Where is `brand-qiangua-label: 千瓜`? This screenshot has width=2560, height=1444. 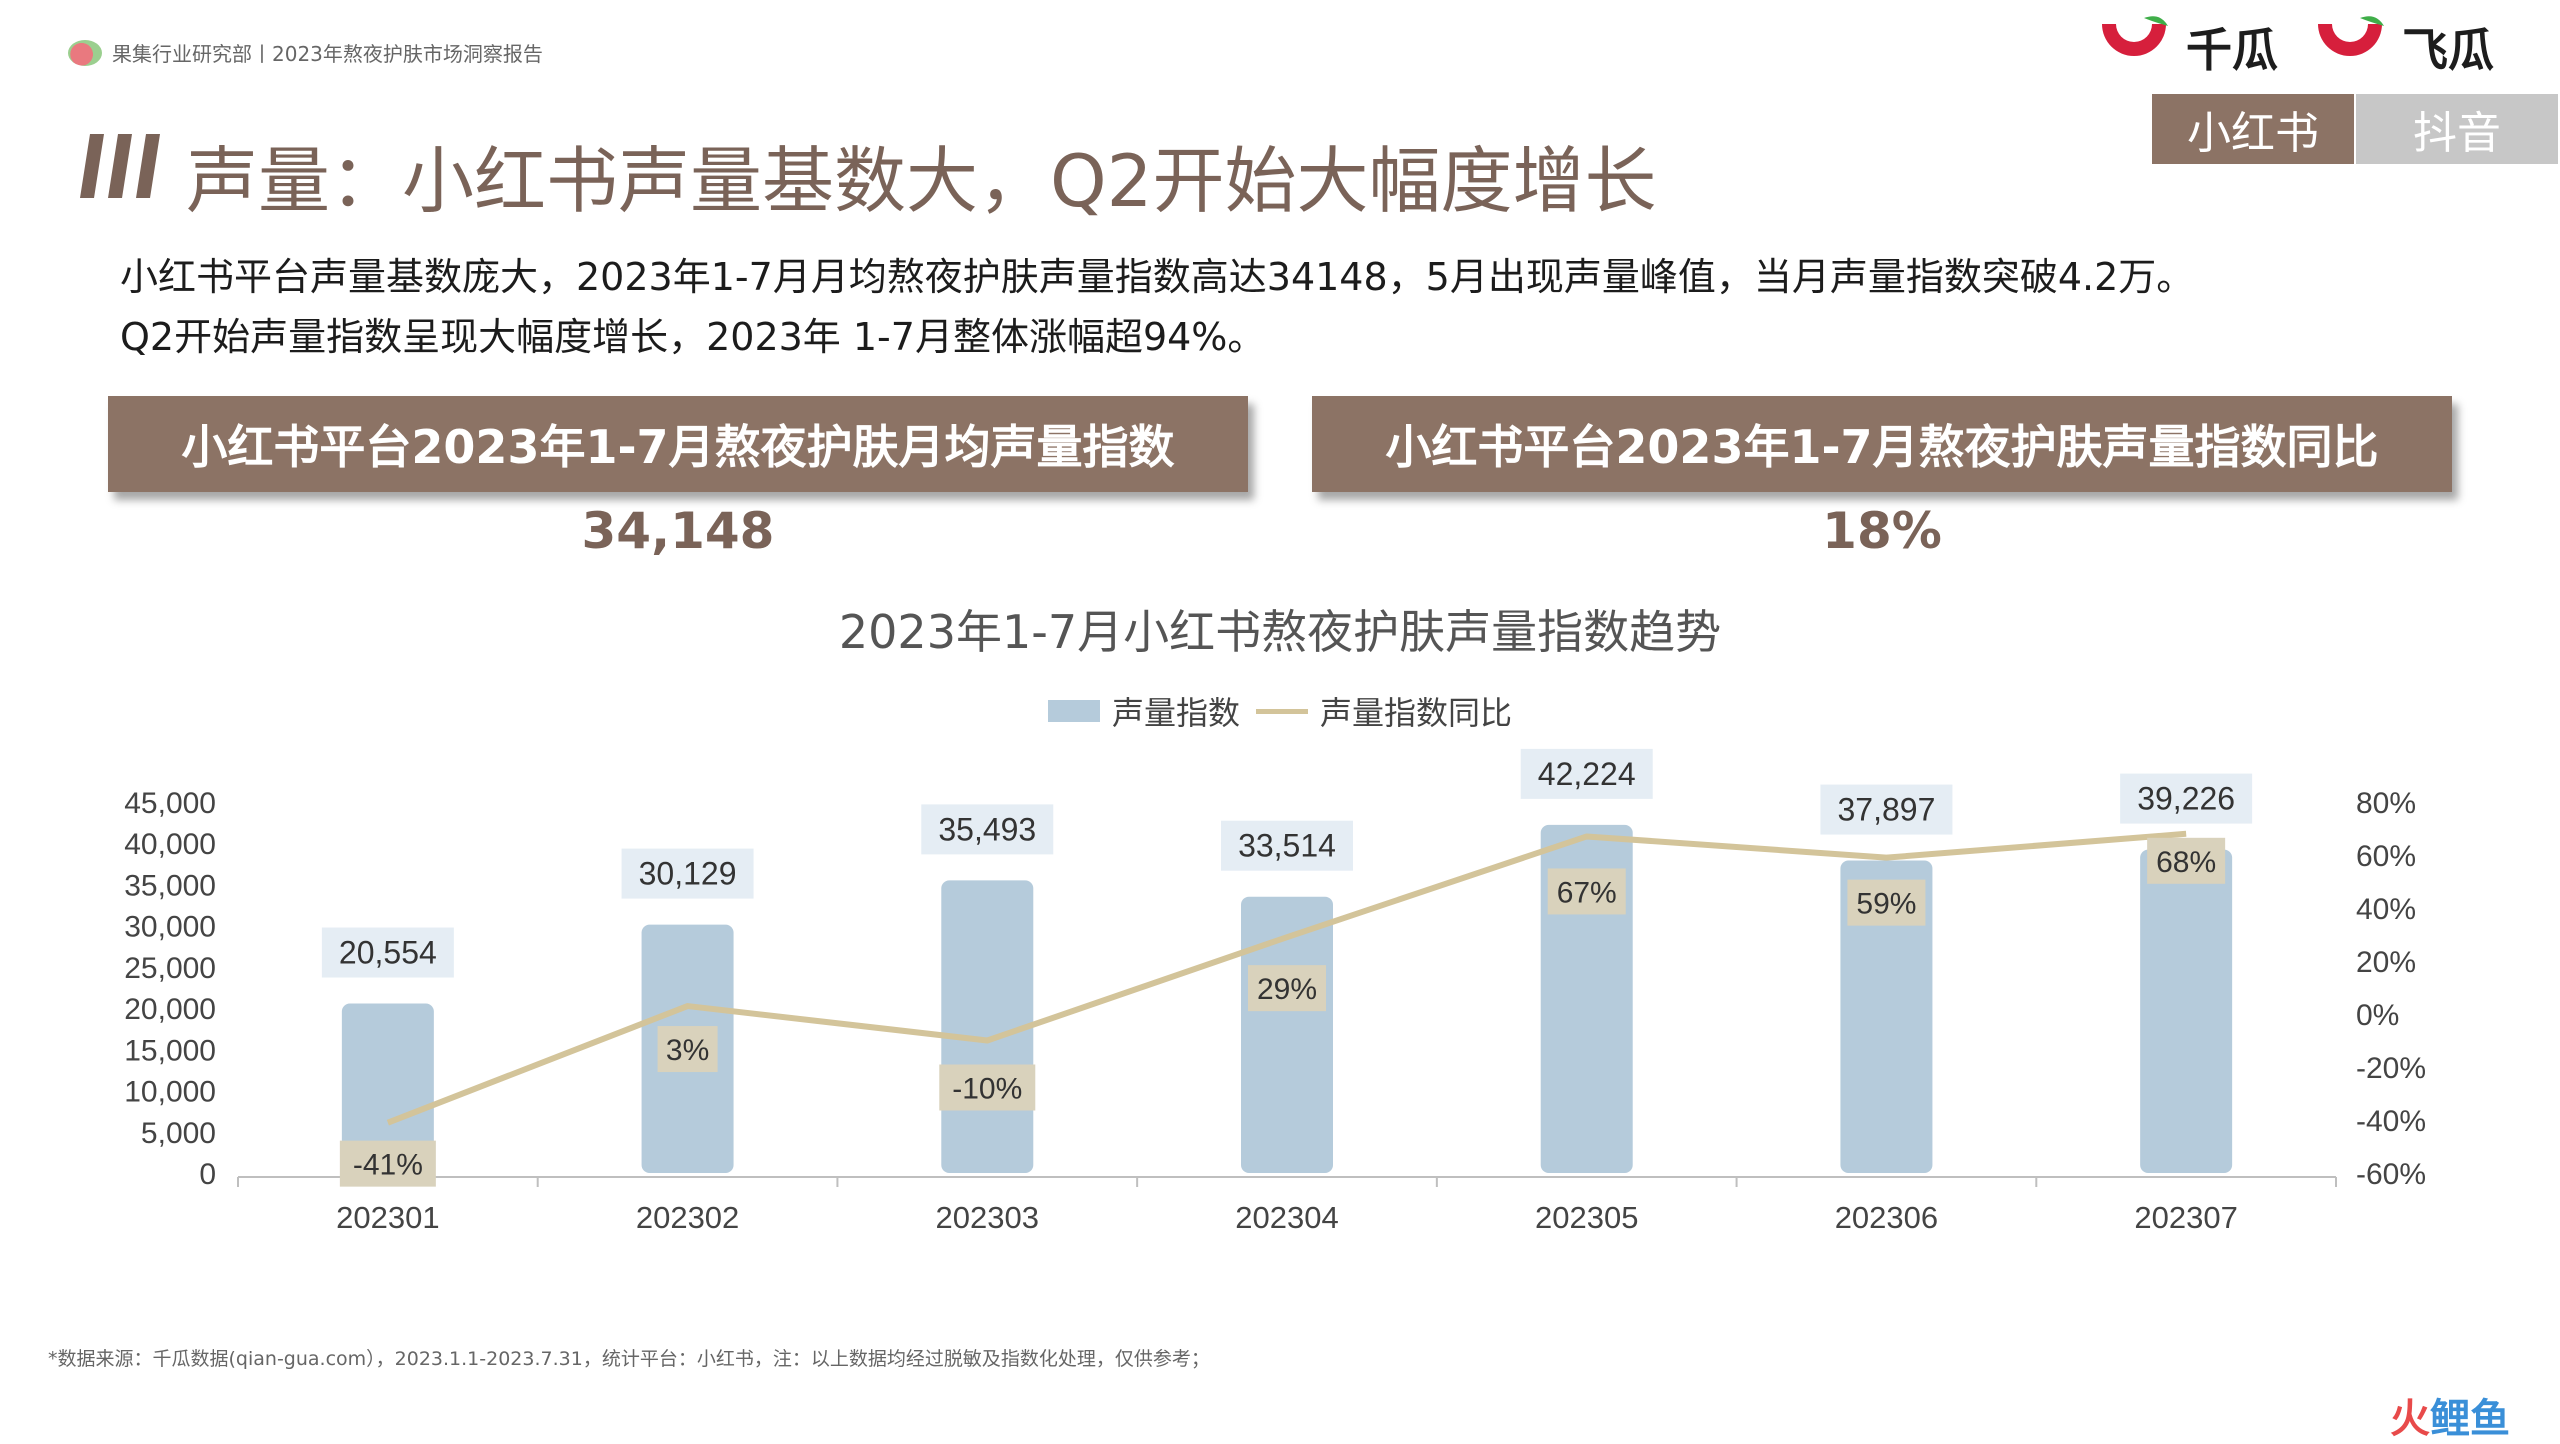 brand-qiangua-label: 千瓜 is located at coordinates (2232, 50).